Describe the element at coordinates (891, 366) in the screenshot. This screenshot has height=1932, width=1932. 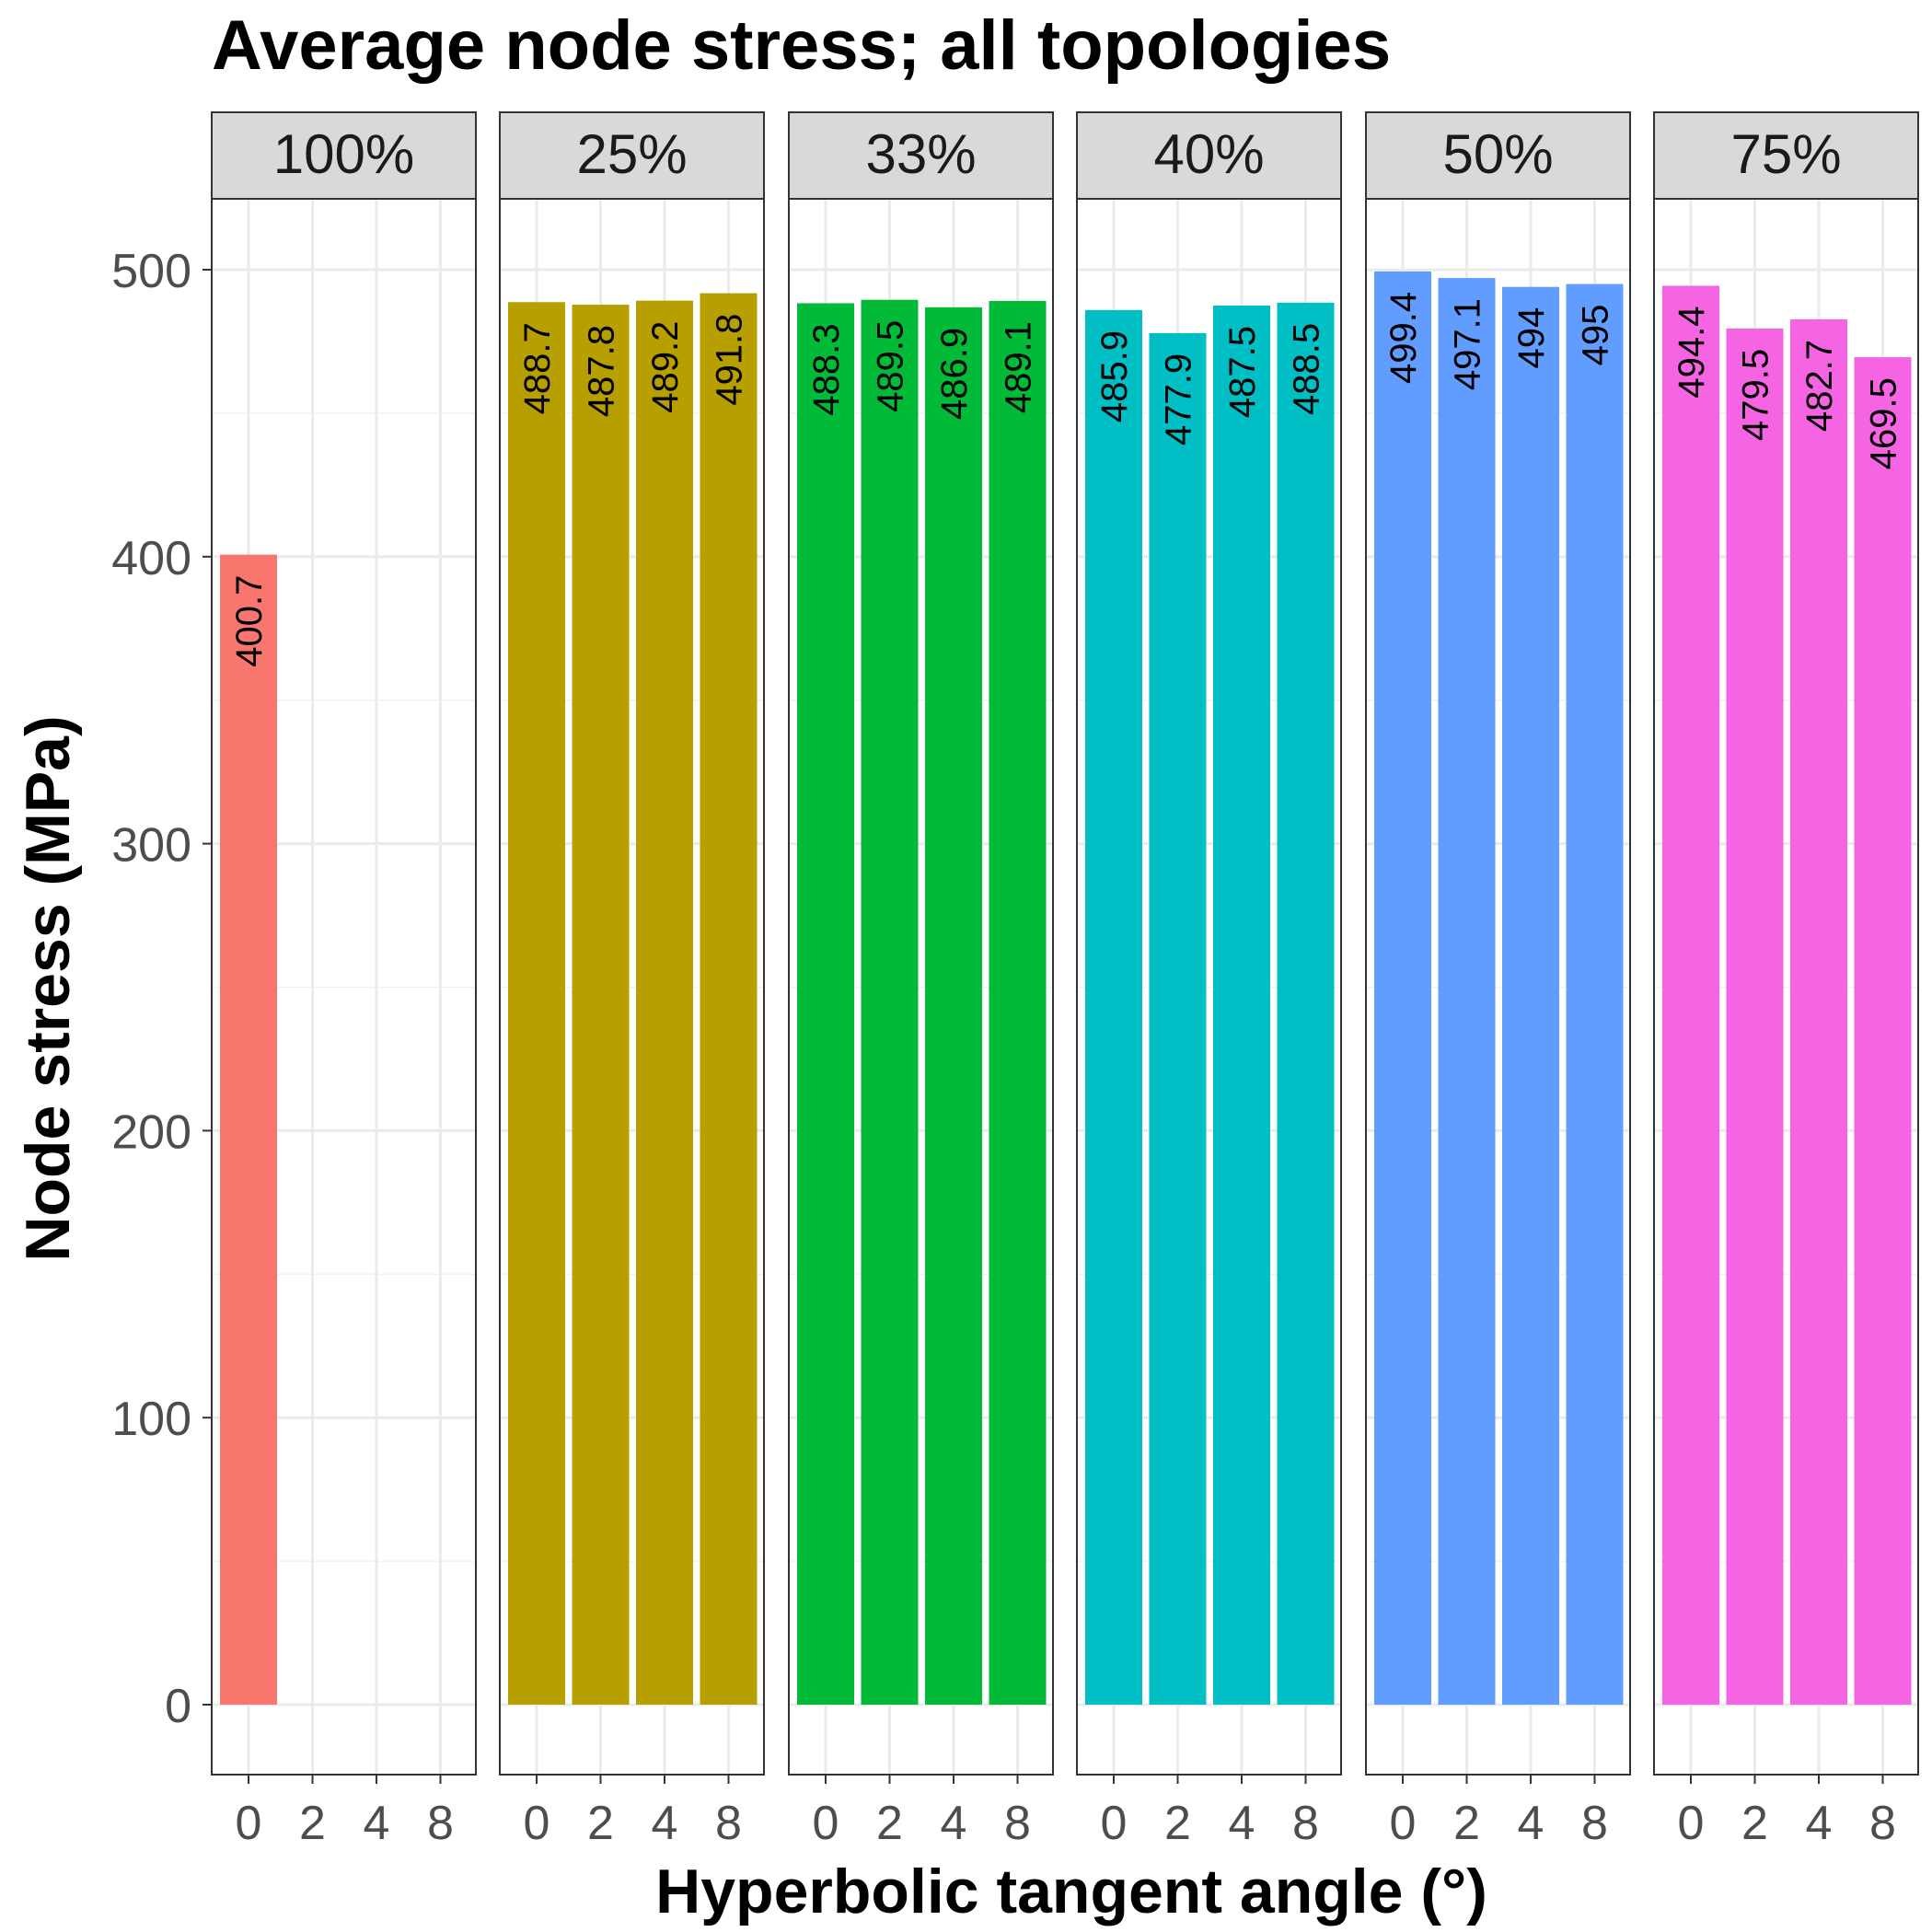
I see `bar-value-label: 489.5` at that location.